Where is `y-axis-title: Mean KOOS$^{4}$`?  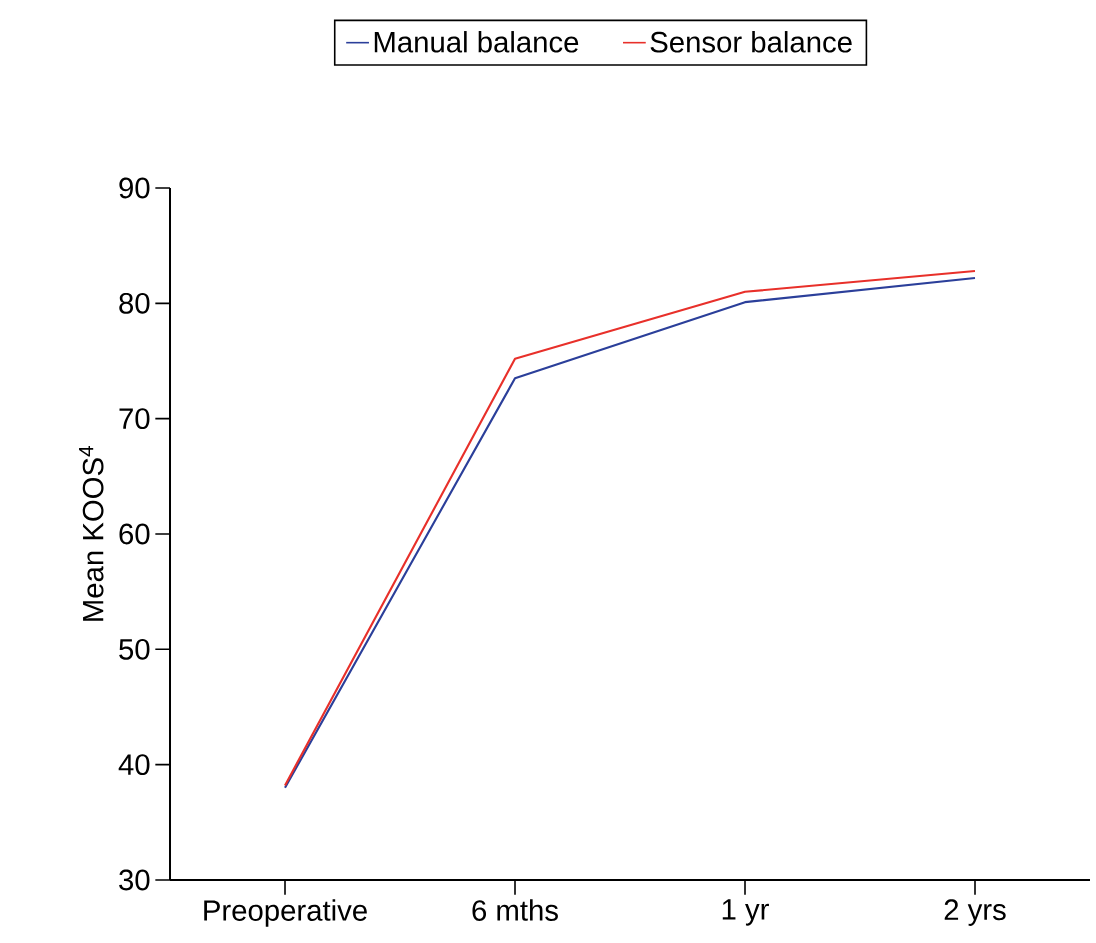
y-axis-title: Mean KOOS$^{4}$ is located at coordinates (91, 533).